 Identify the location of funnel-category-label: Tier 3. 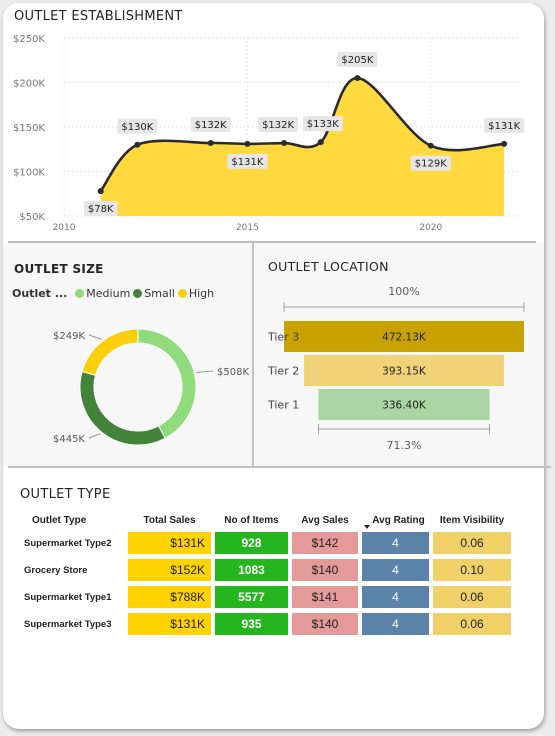
(283, 337).